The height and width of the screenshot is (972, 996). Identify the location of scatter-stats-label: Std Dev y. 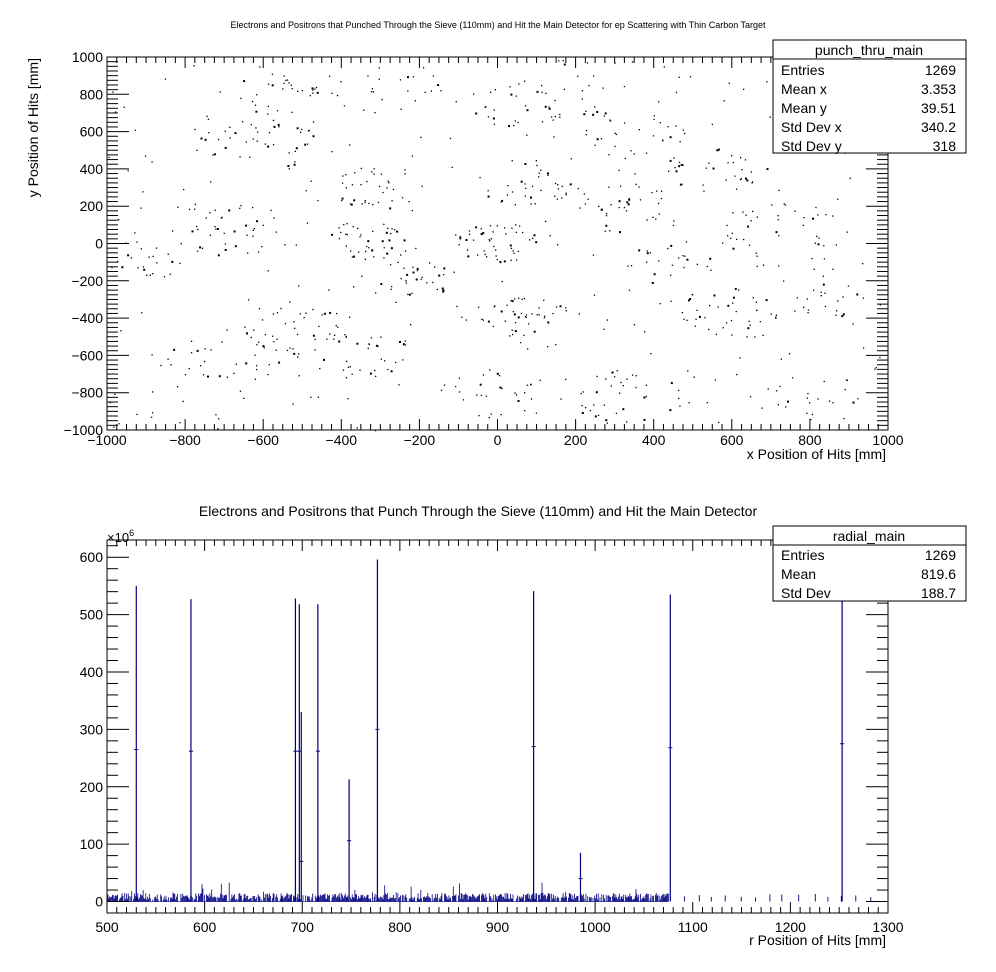
(811, 146).